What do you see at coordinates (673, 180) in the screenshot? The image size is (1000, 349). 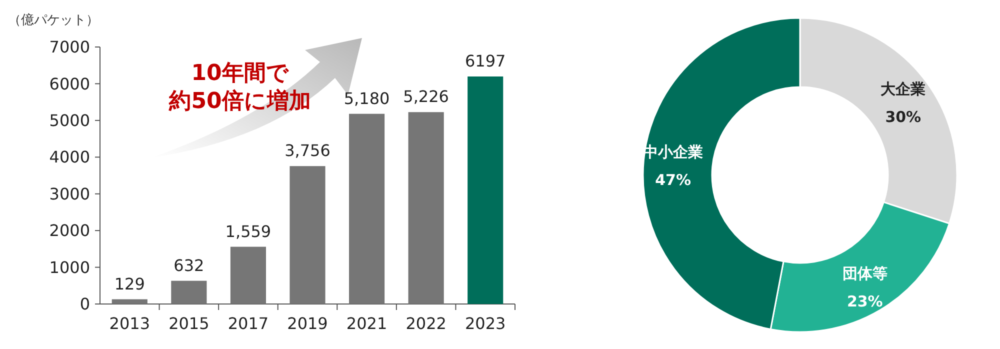 I see `data-label: 47%` at bounding box center [673, 180].